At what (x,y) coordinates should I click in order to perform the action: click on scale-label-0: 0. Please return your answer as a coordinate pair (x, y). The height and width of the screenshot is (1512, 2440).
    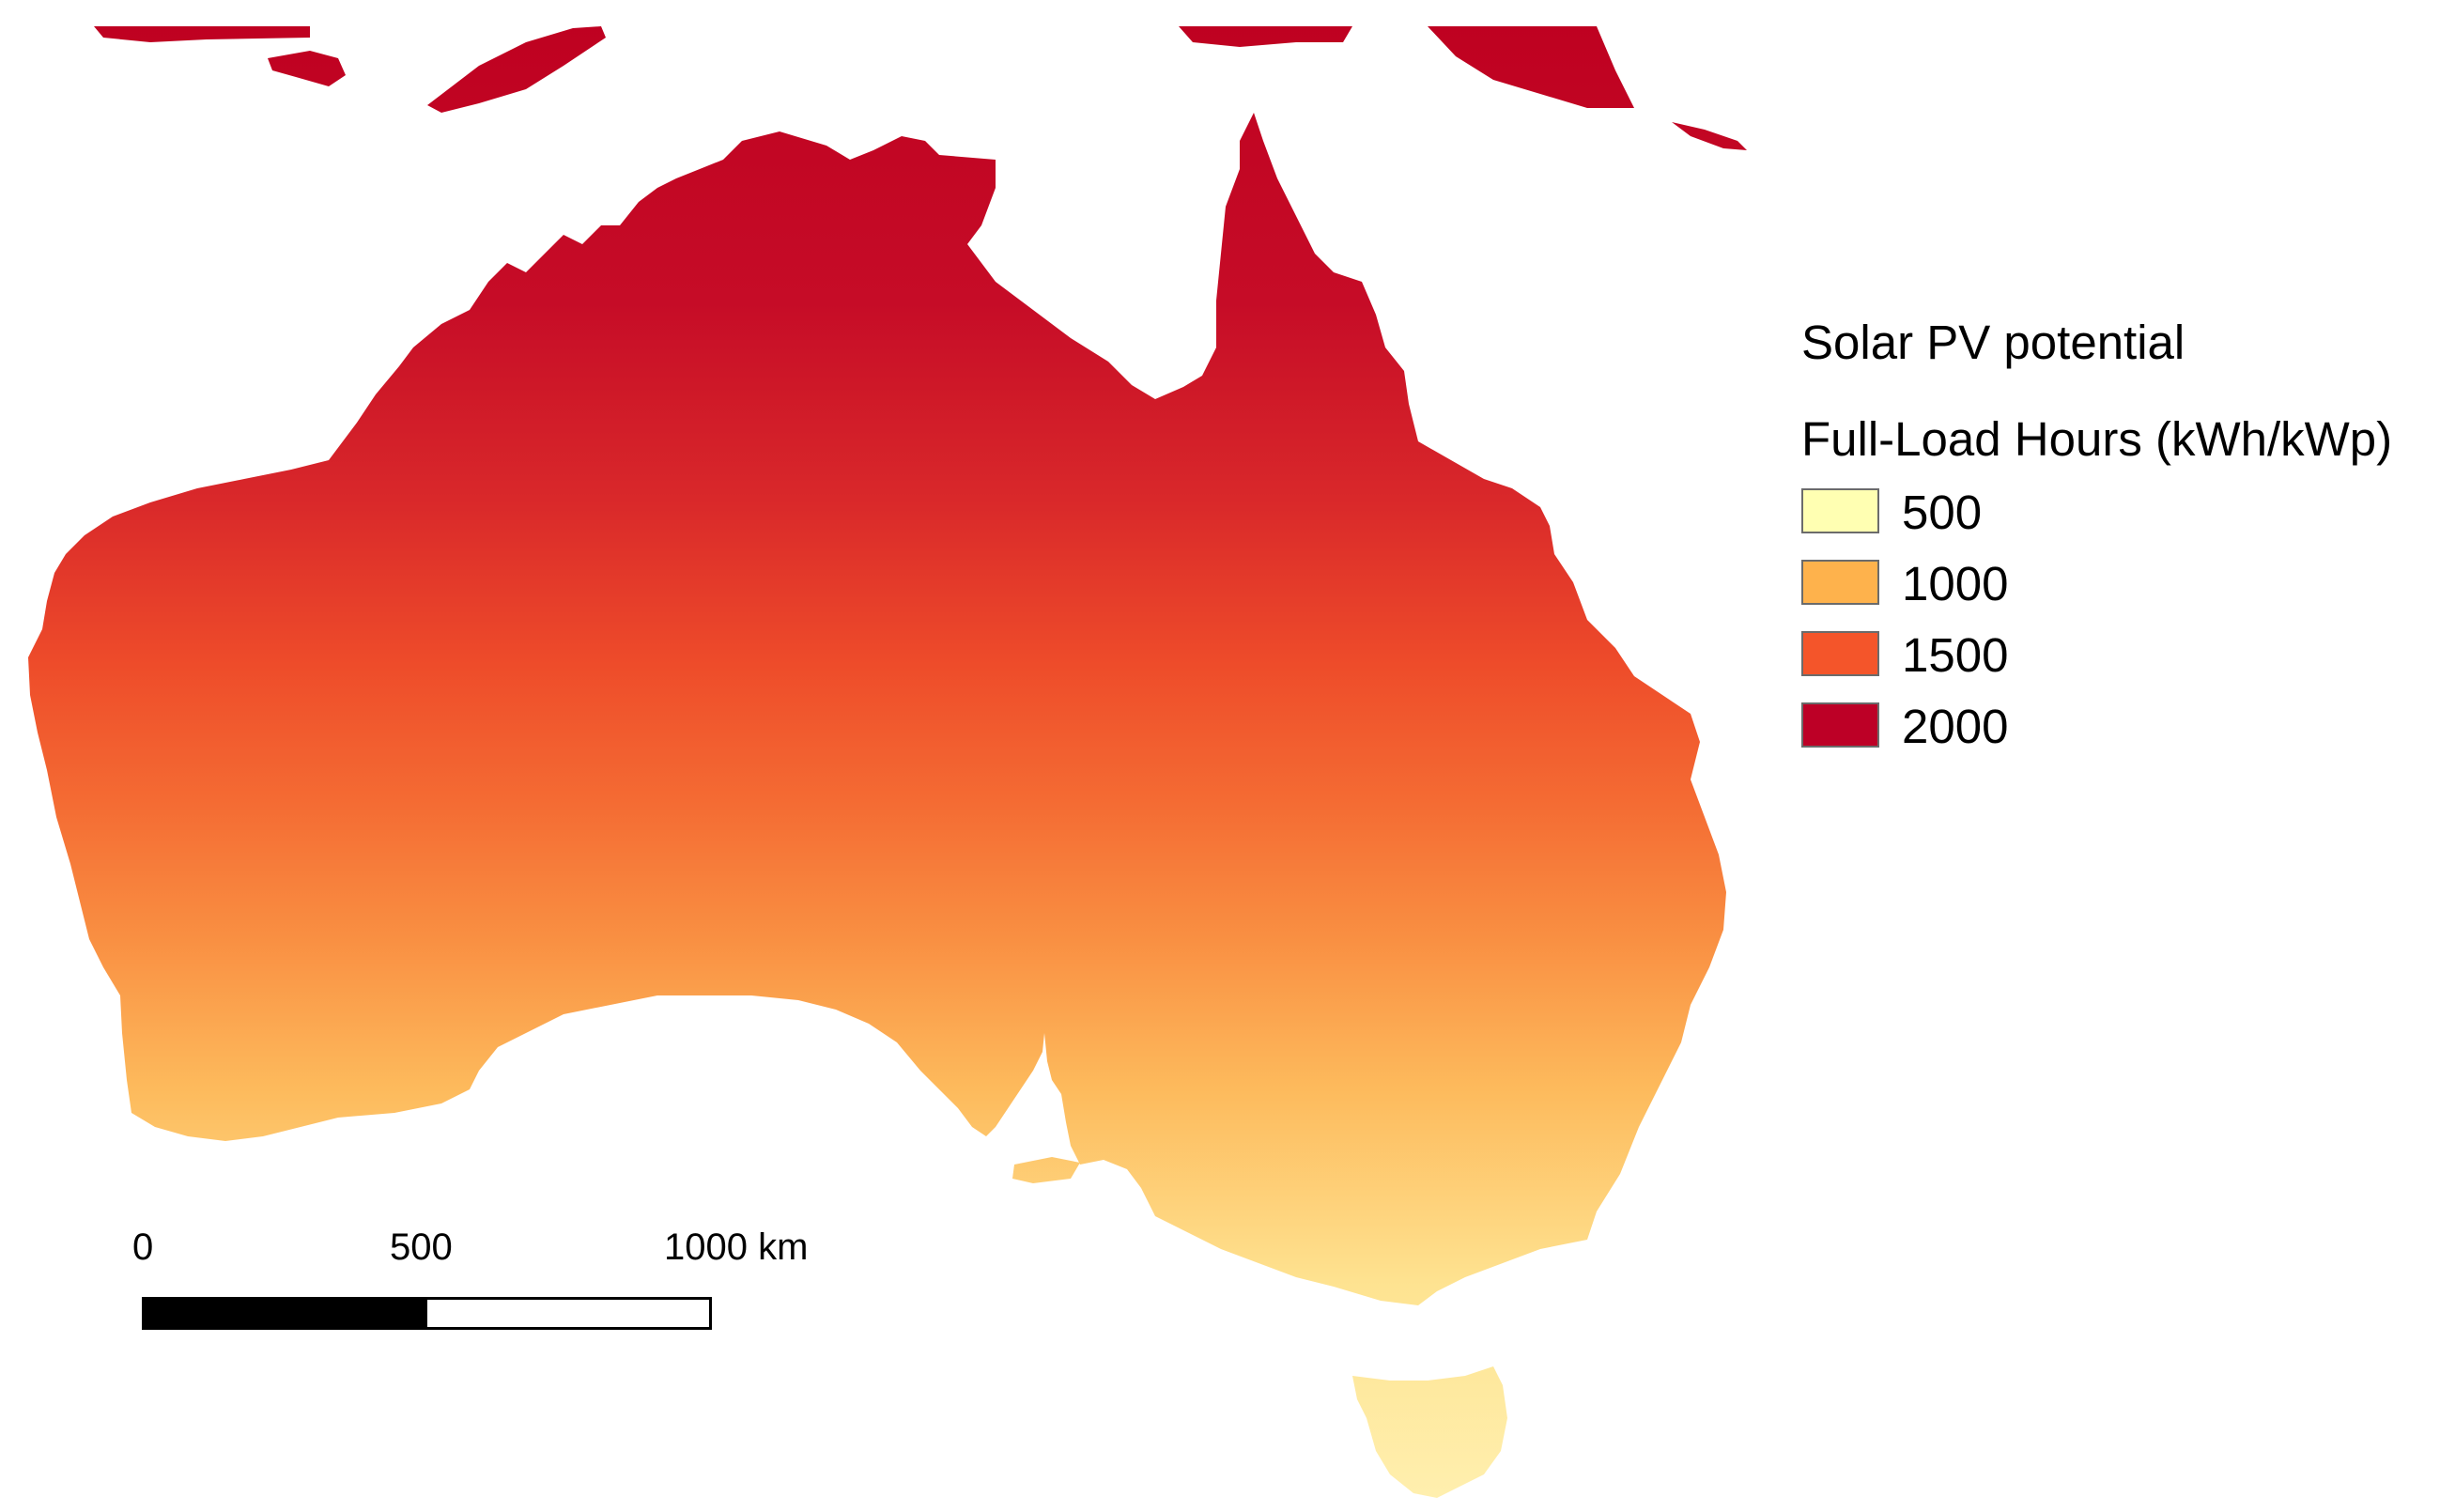
    Looking at the image, I should click on (143, 1247).